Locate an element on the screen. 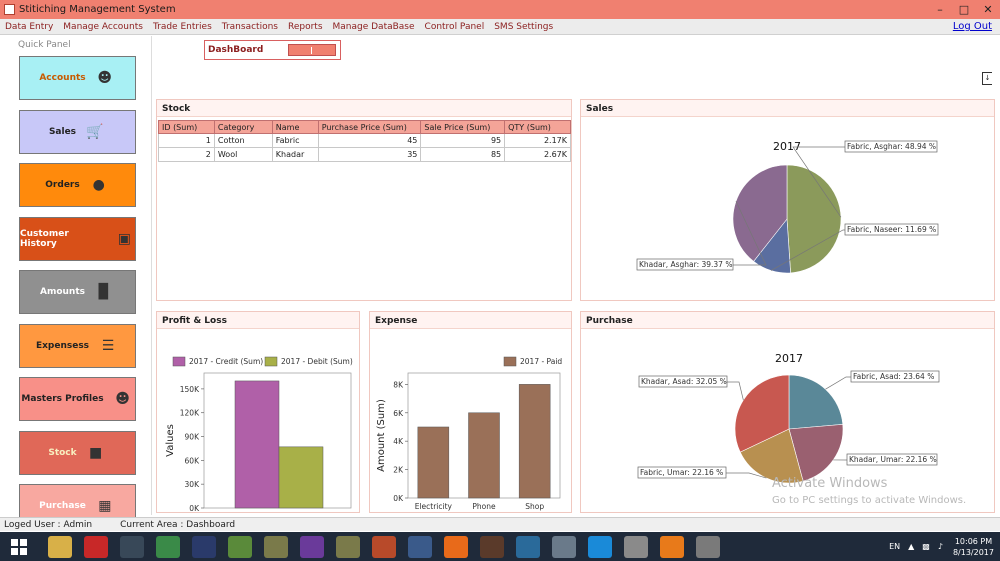  menu-reports: Reports is located at coordinates (305, 26).